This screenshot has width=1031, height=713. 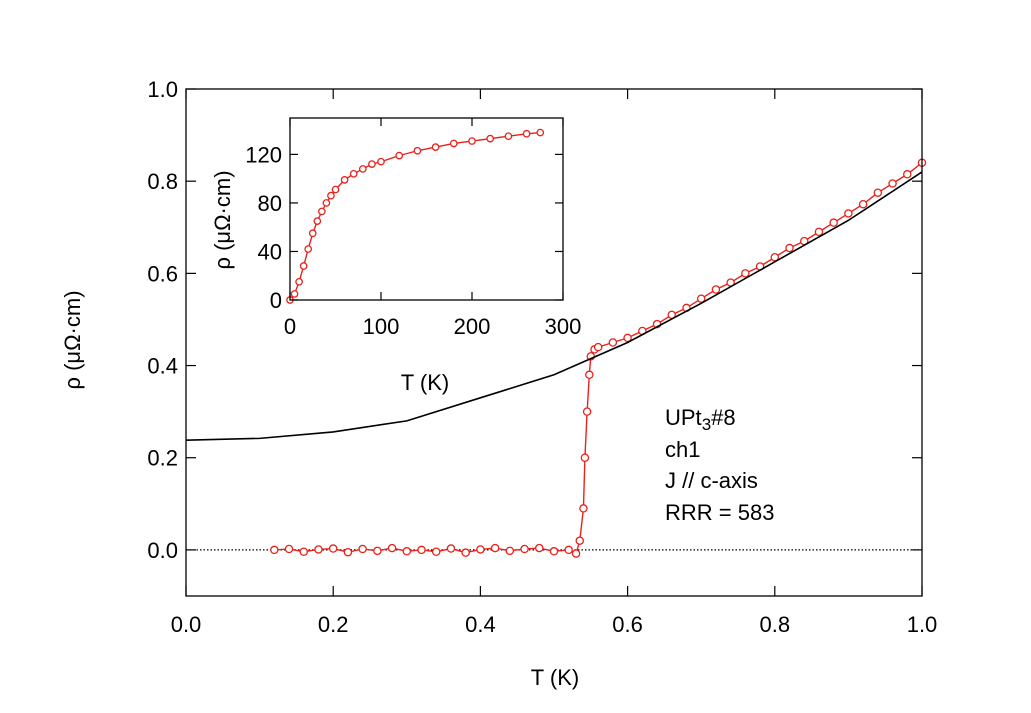 I want to click on main-x-tick-label: 0.4, so click(x=480, y=624).